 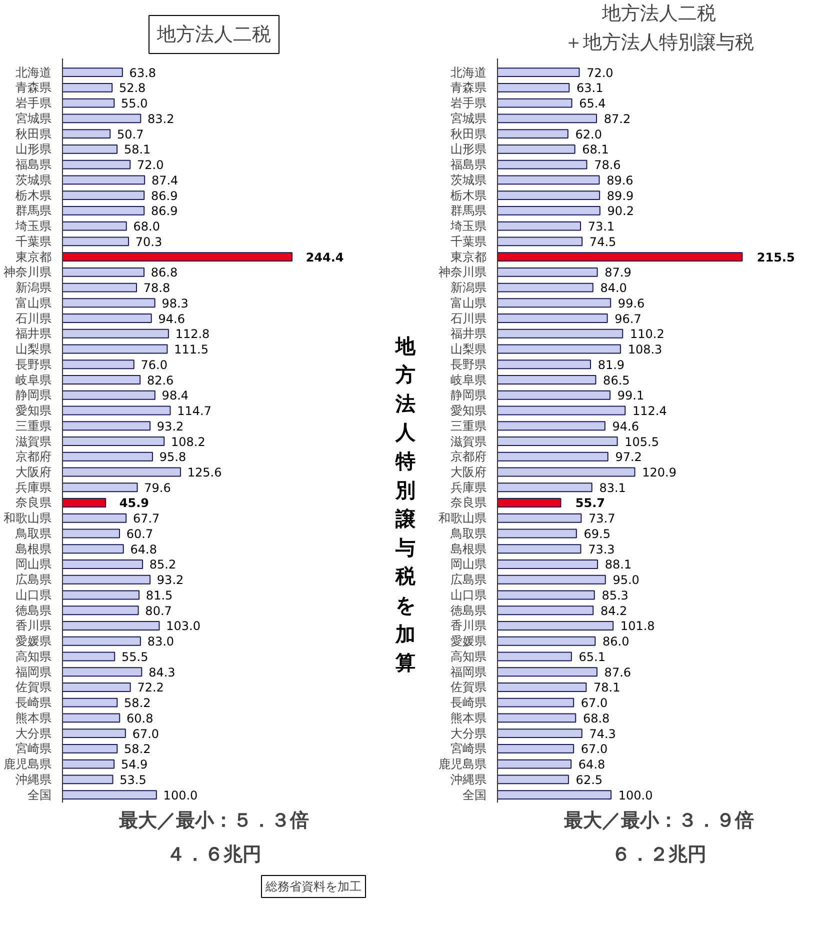 I want to click on data-label: 45.9, so click(x=134, y=503).